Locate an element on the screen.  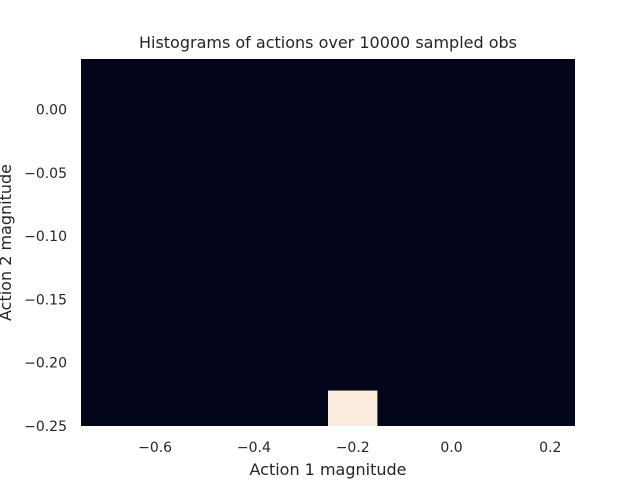
x-tick-label: −0.4 is located at coordinates (254, 448).